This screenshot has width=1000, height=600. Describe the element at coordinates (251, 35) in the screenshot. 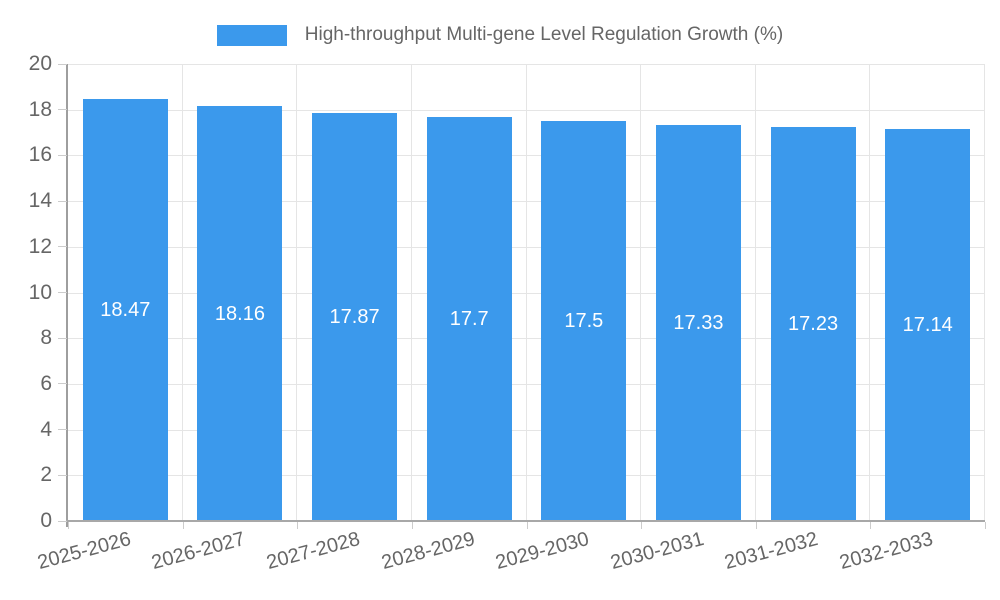

I see `legend-swatch` at that location.